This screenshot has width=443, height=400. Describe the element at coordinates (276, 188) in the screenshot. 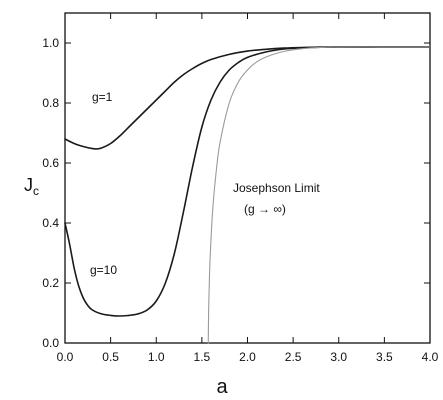

I see `annotation-josephson-limit: Josephson Limit` at that location.